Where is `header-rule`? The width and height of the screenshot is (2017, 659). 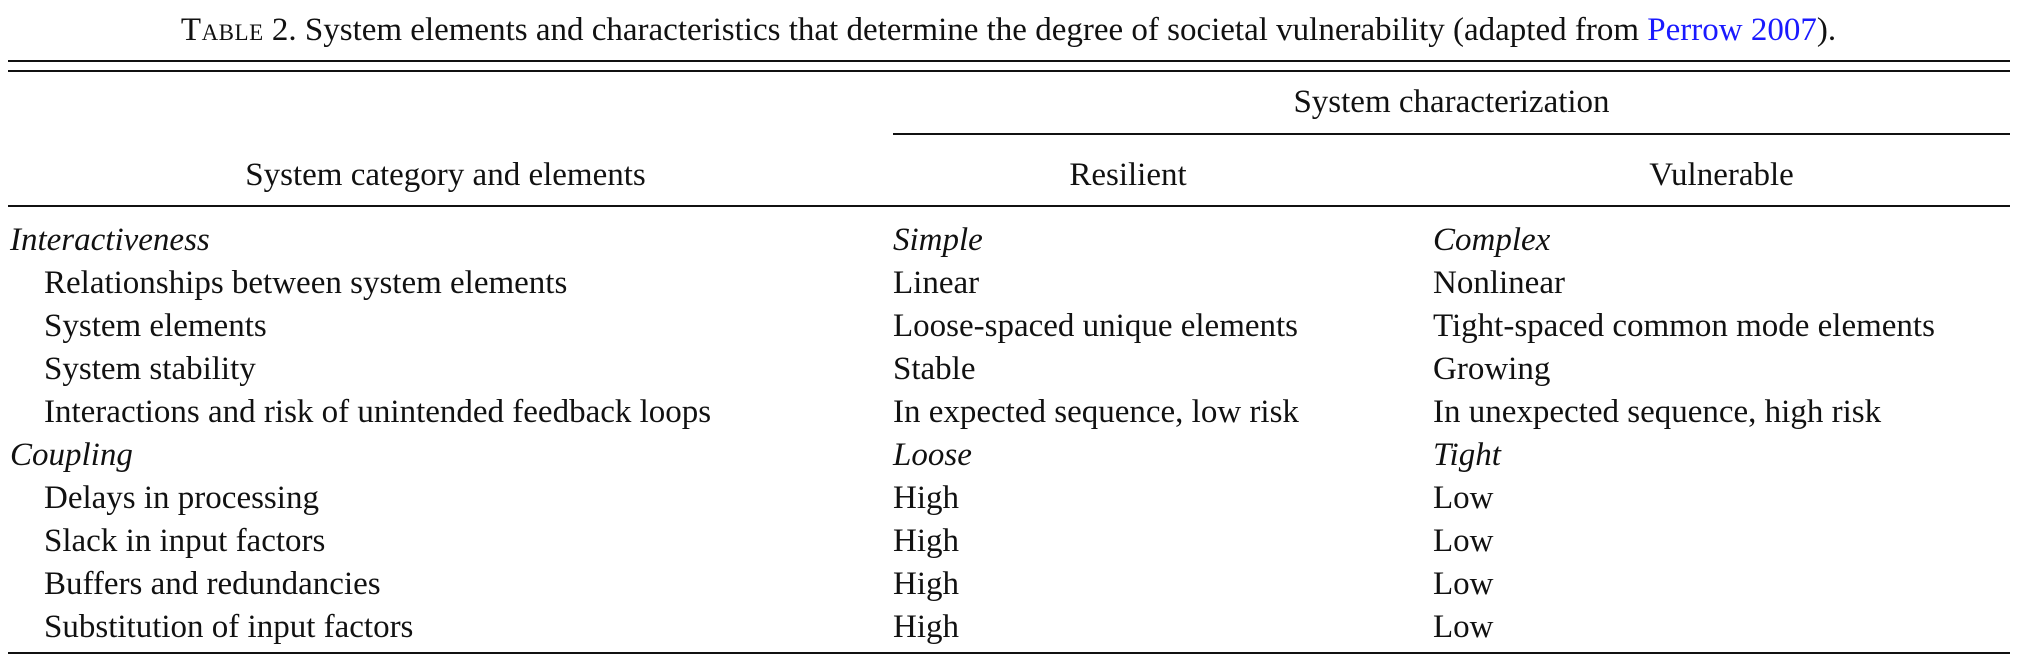
header-rule is located at coordinates (1009, 206).